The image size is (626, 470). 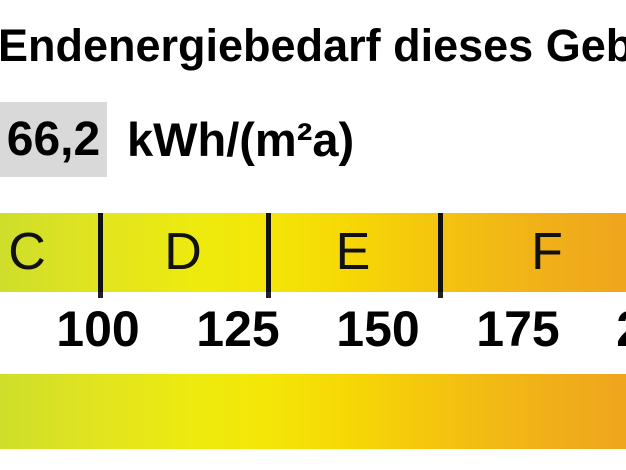 What do you see at coordinates (238, 329) in the screenshot?
I see `tick-label-125: 125` at bounding box center [238, 329].